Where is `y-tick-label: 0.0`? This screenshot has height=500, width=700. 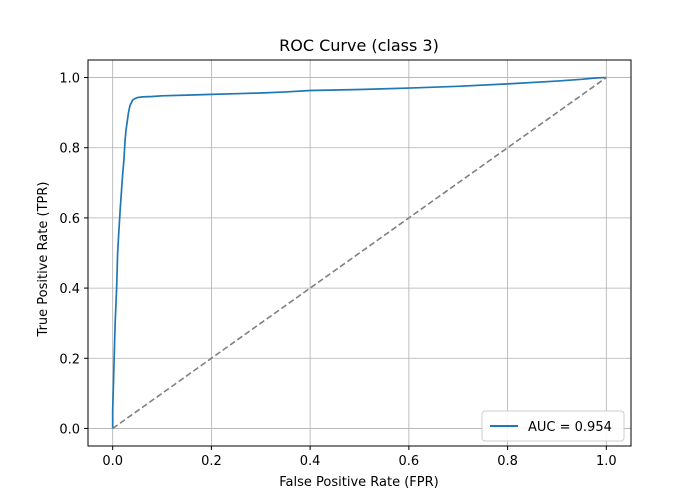 y-tick-label: 0.0 is located at coordinates (69, 429).